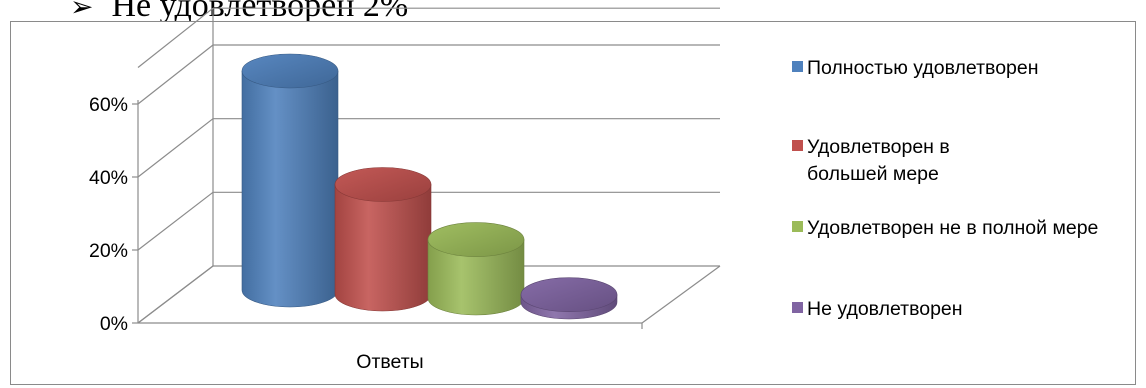 The width and height of the screenshot is (1146, 388). Describe the element at coordinates (681, 294) in the screenshot. I see `floor-right-edge` at that location.